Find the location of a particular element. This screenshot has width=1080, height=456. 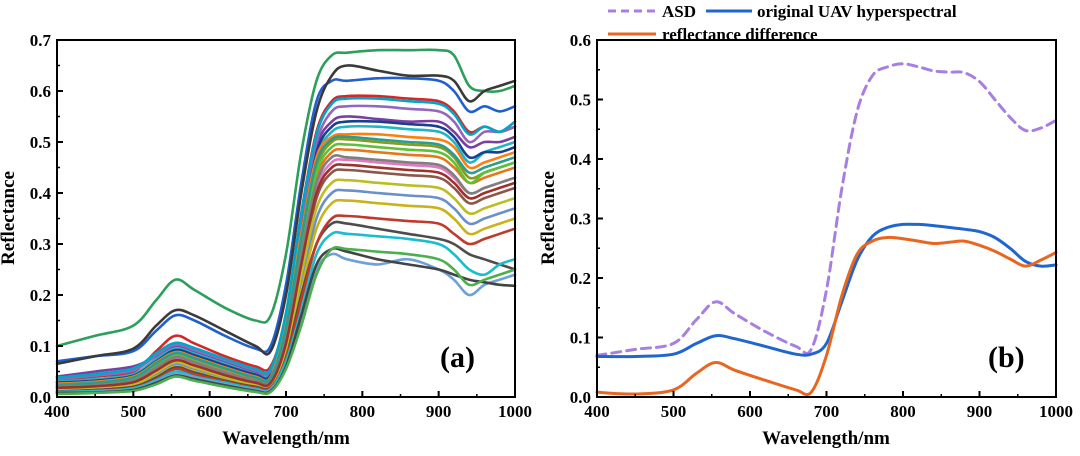

panel-a-y-tick-label: 0.4 is located at coordinates (41, 193).